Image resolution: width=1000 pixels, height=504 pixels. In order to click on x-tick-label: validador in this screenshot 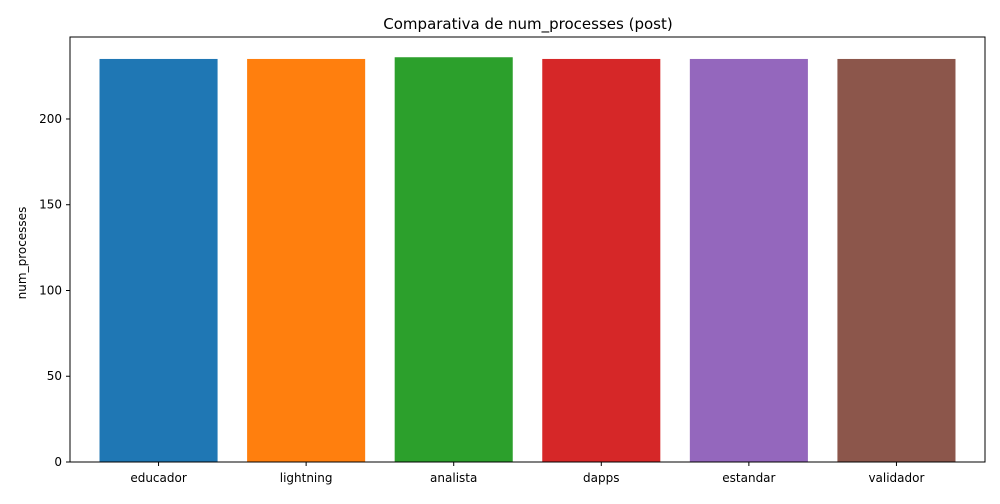, I will do `click(896, 478)`.